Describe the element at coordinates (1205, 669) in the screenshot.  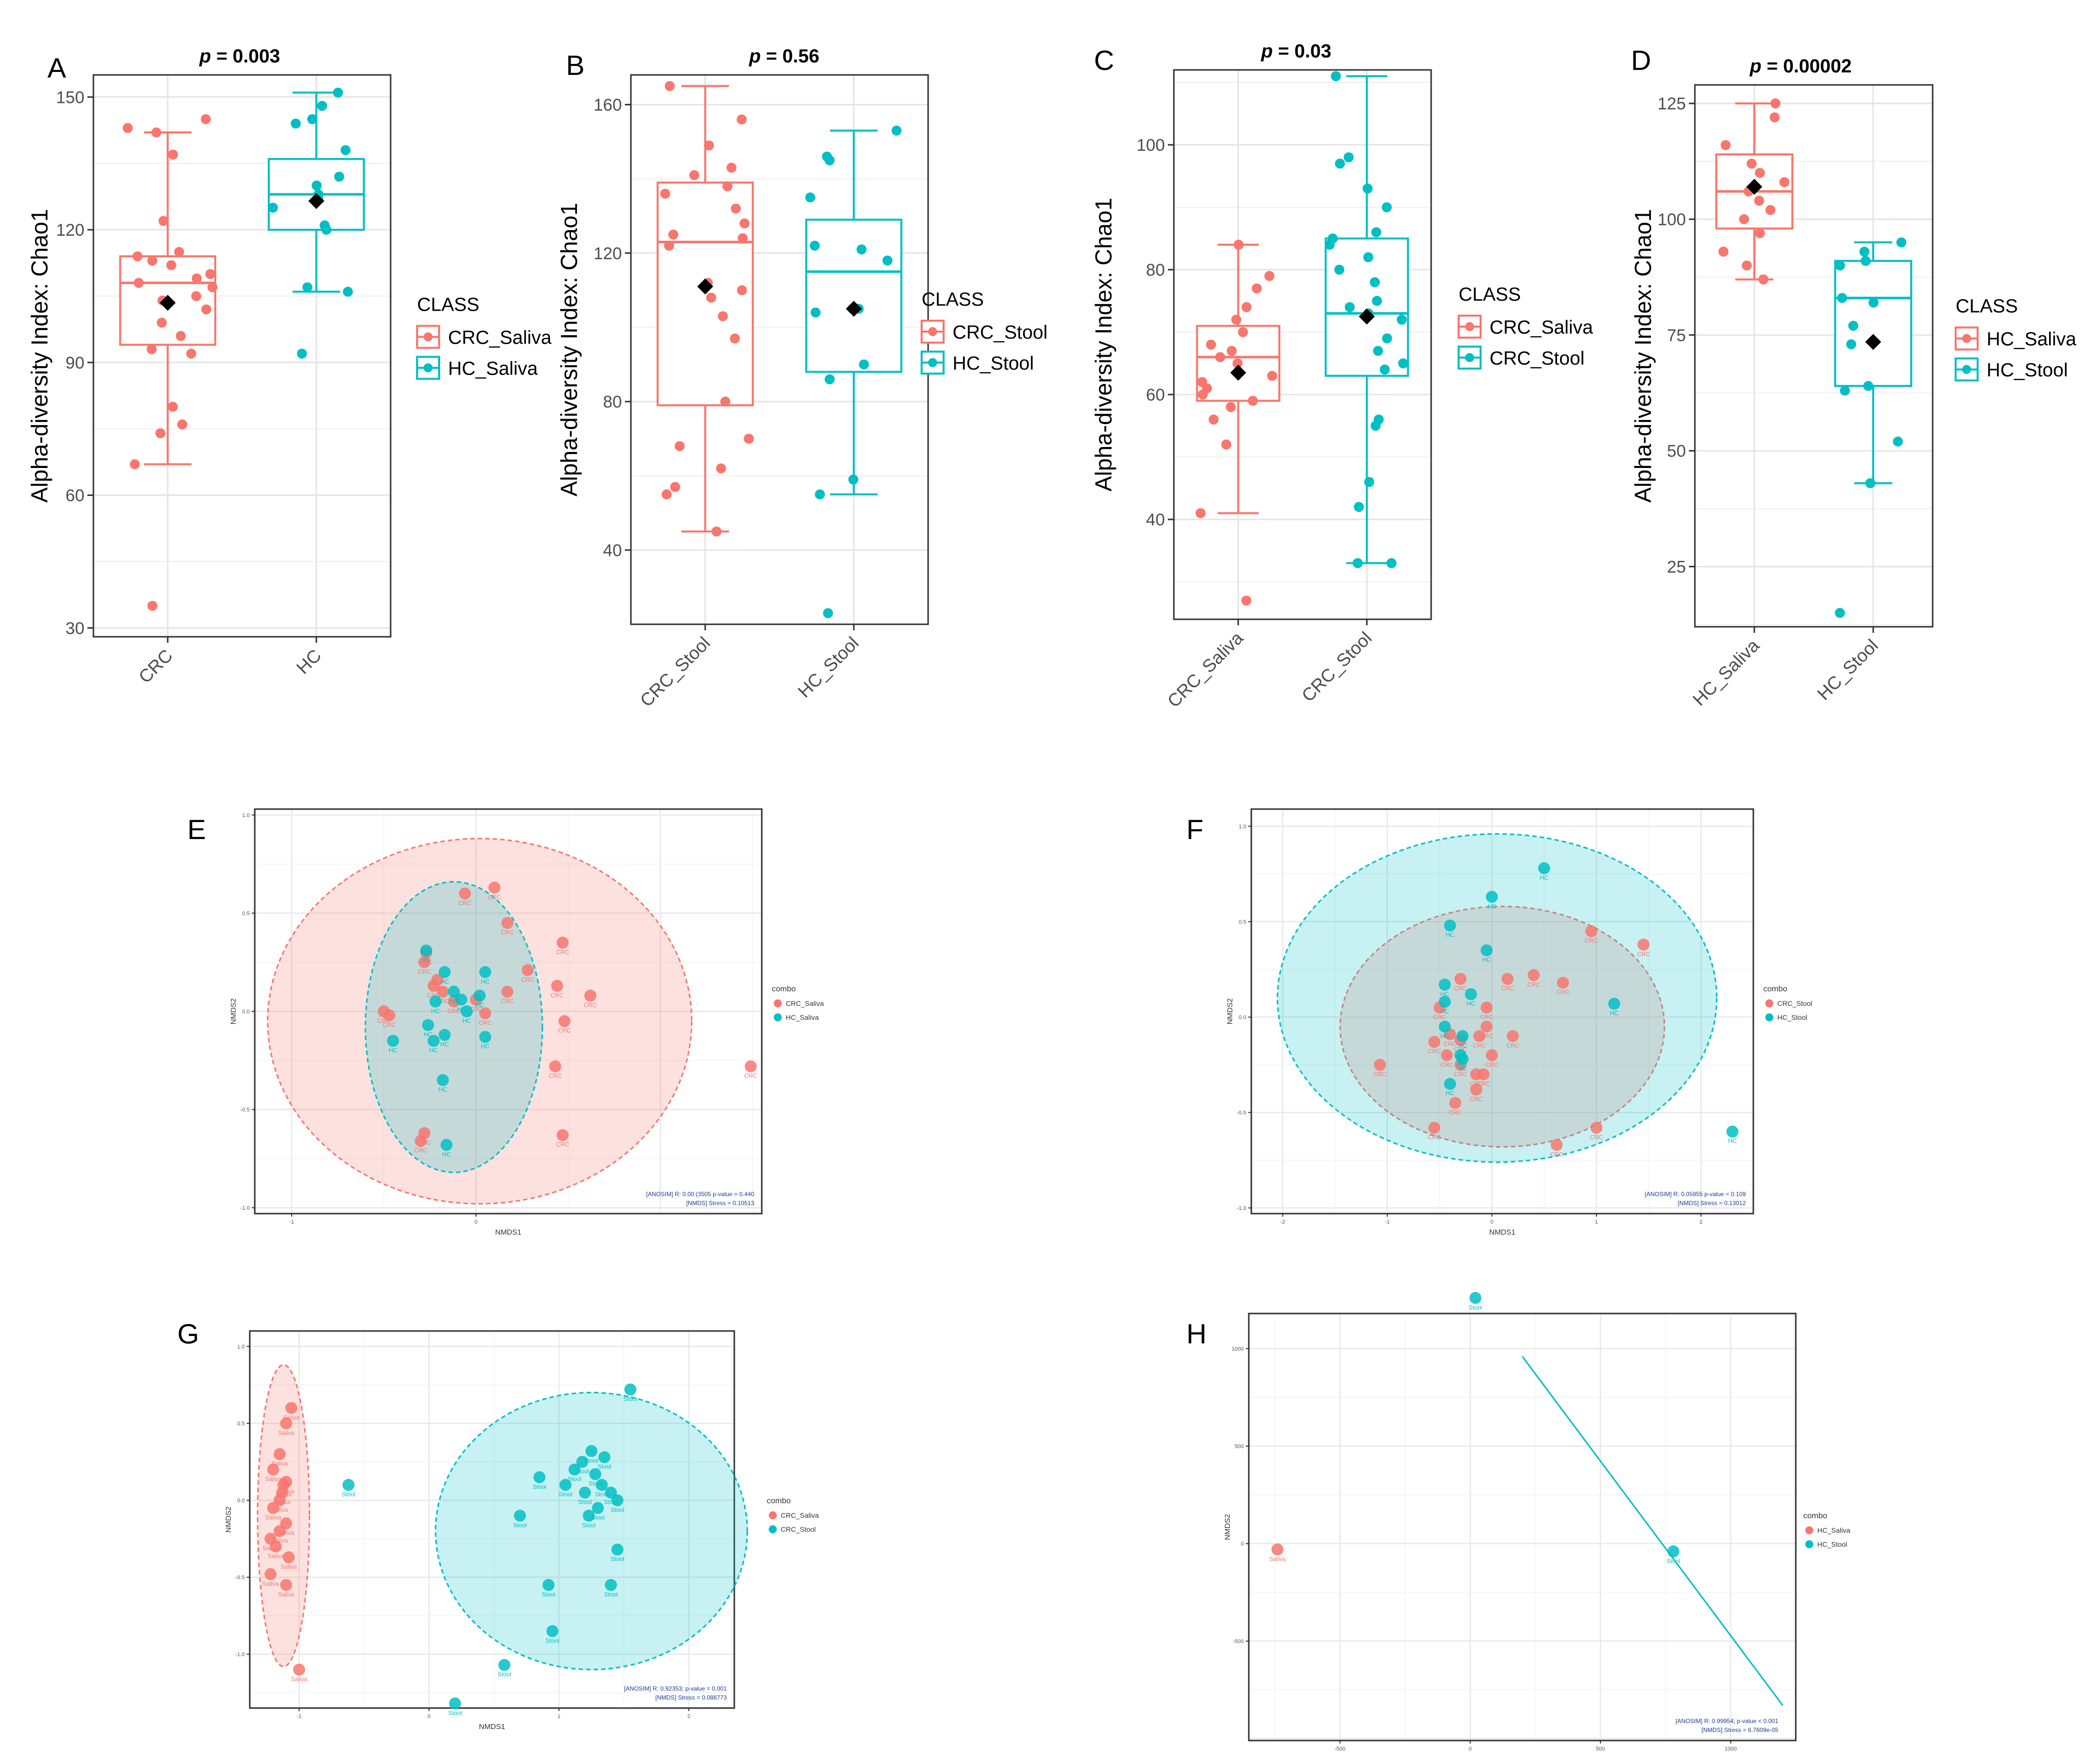
I see `x-tick-label: CRC_Saliva` at that location.